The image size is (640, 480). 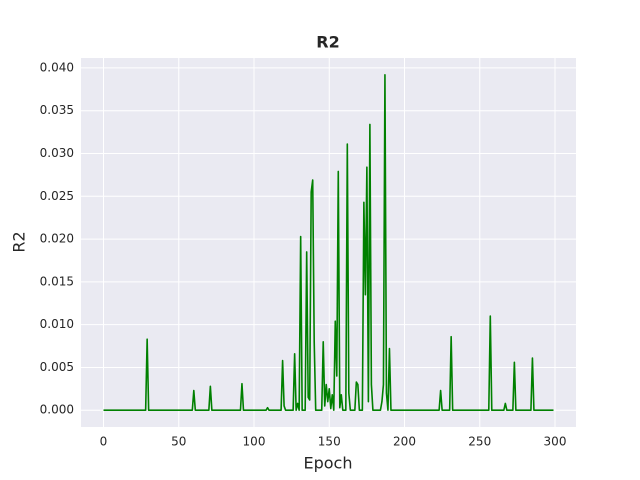 What do you see at coordinates (57, 153) in the screenshot?
I see `y-tick-label: 0.030` at bounding box center [57, 153].